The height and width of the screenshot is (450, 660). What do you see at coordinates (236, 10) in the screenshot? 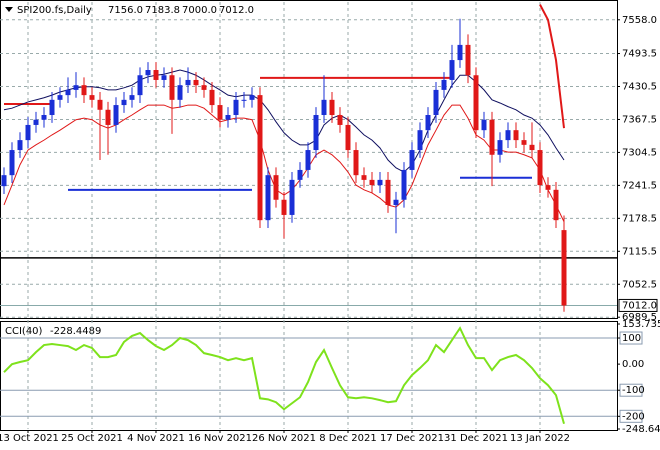
I see `header-value: 7012.0` at bounding box center [236, 10].